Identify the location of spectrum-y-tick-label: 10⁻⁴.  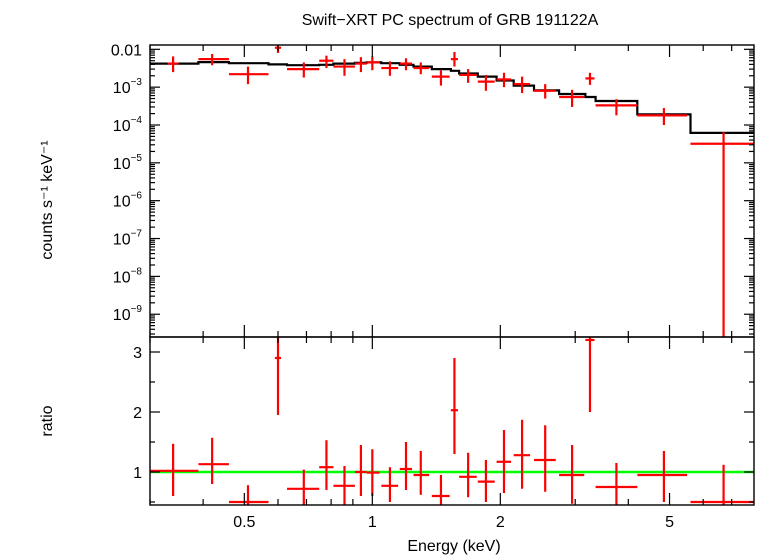
(128, 125).